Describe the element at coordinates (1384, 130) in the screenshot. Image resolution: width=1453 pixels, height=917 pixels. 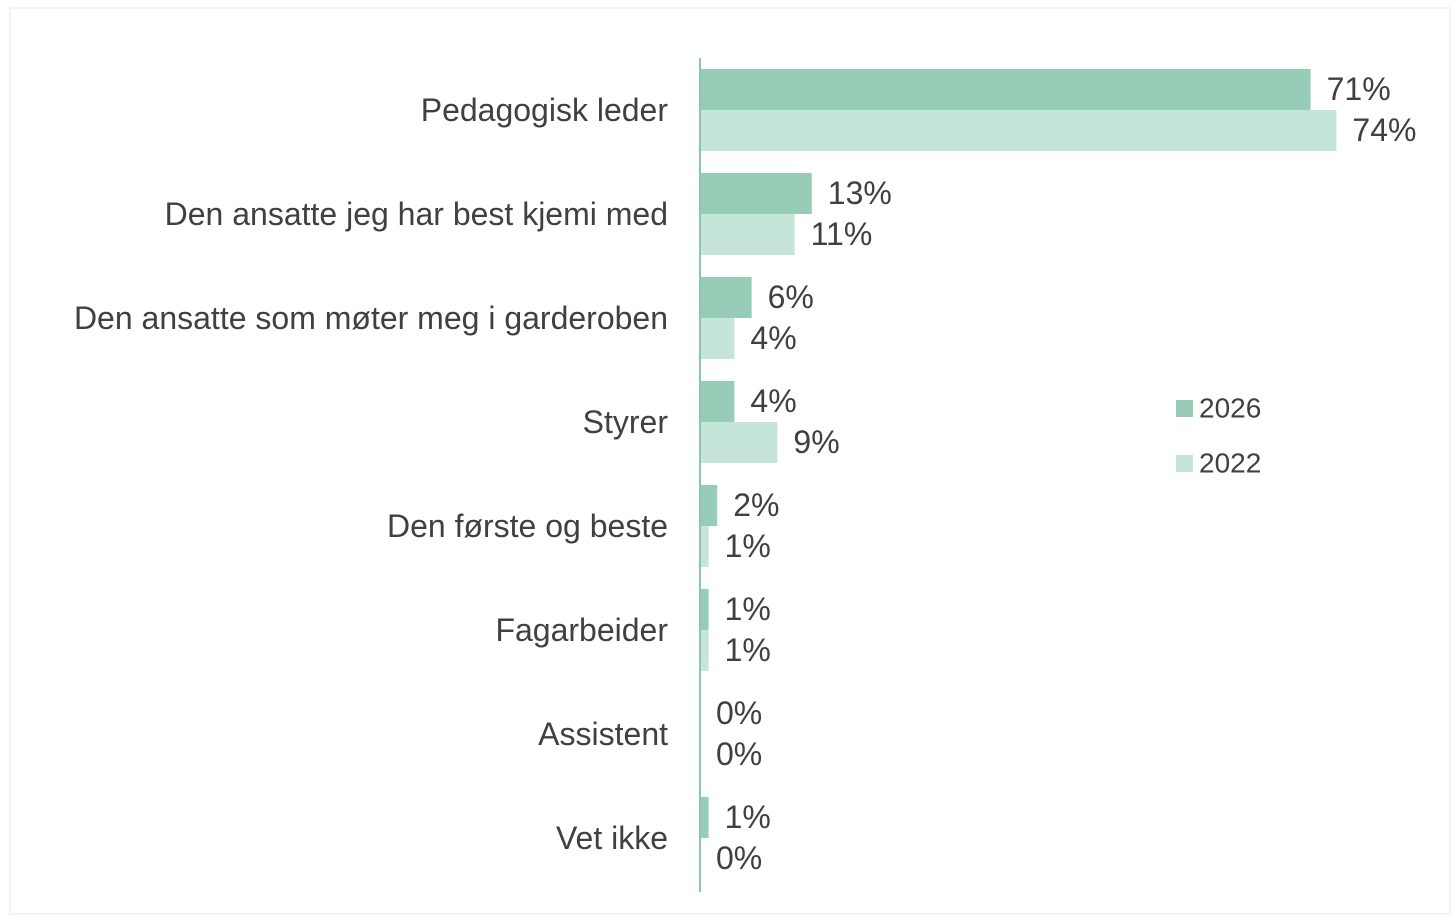
I see `value-label: 74%` at that location.